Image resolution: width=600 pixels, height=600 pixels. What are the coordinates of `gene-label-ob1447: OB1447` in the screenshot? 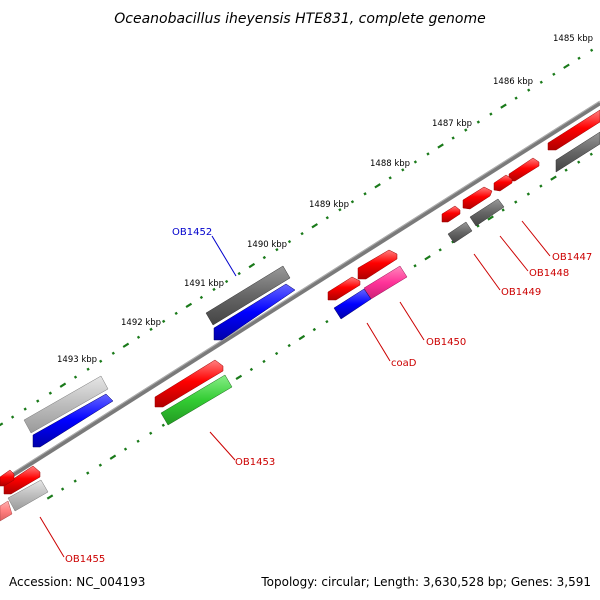 It's located at (572, 257).